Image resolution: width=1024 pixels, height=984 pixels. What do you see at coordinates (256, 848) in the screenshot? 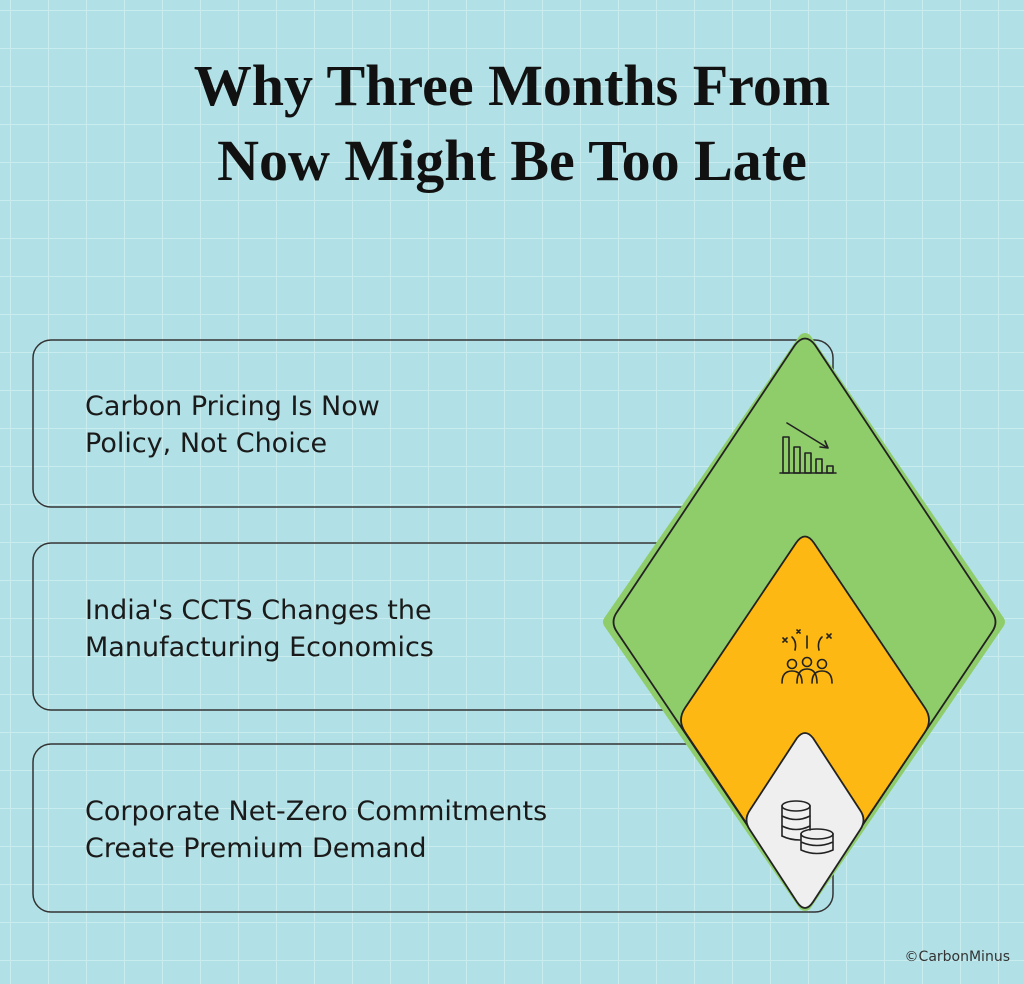
I see `item-text: Create Premium Demand` at bounding box center [256, 848].